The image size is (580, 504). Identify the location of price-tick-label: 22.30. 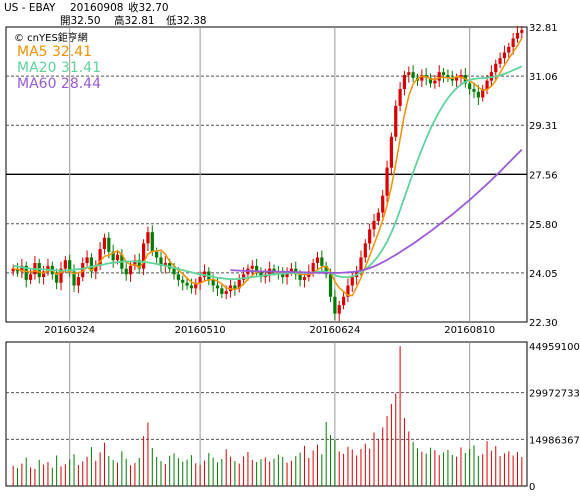
(543, 323).